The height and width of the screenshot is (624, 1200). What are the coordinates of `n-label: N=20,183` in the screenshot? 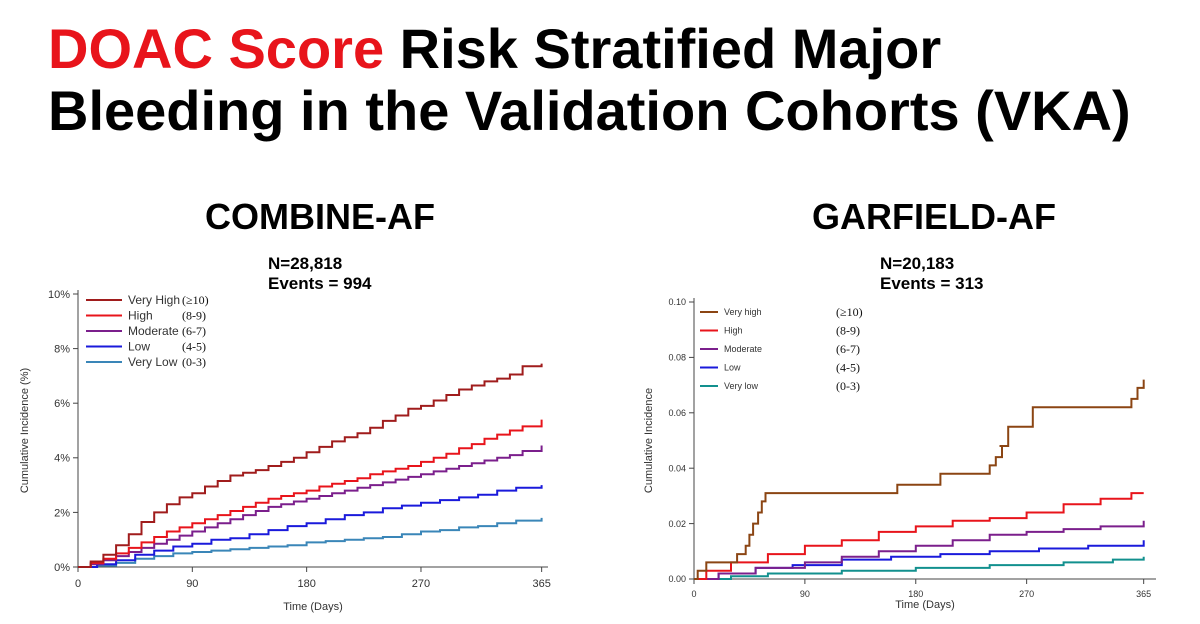 It's located at (917, 263).